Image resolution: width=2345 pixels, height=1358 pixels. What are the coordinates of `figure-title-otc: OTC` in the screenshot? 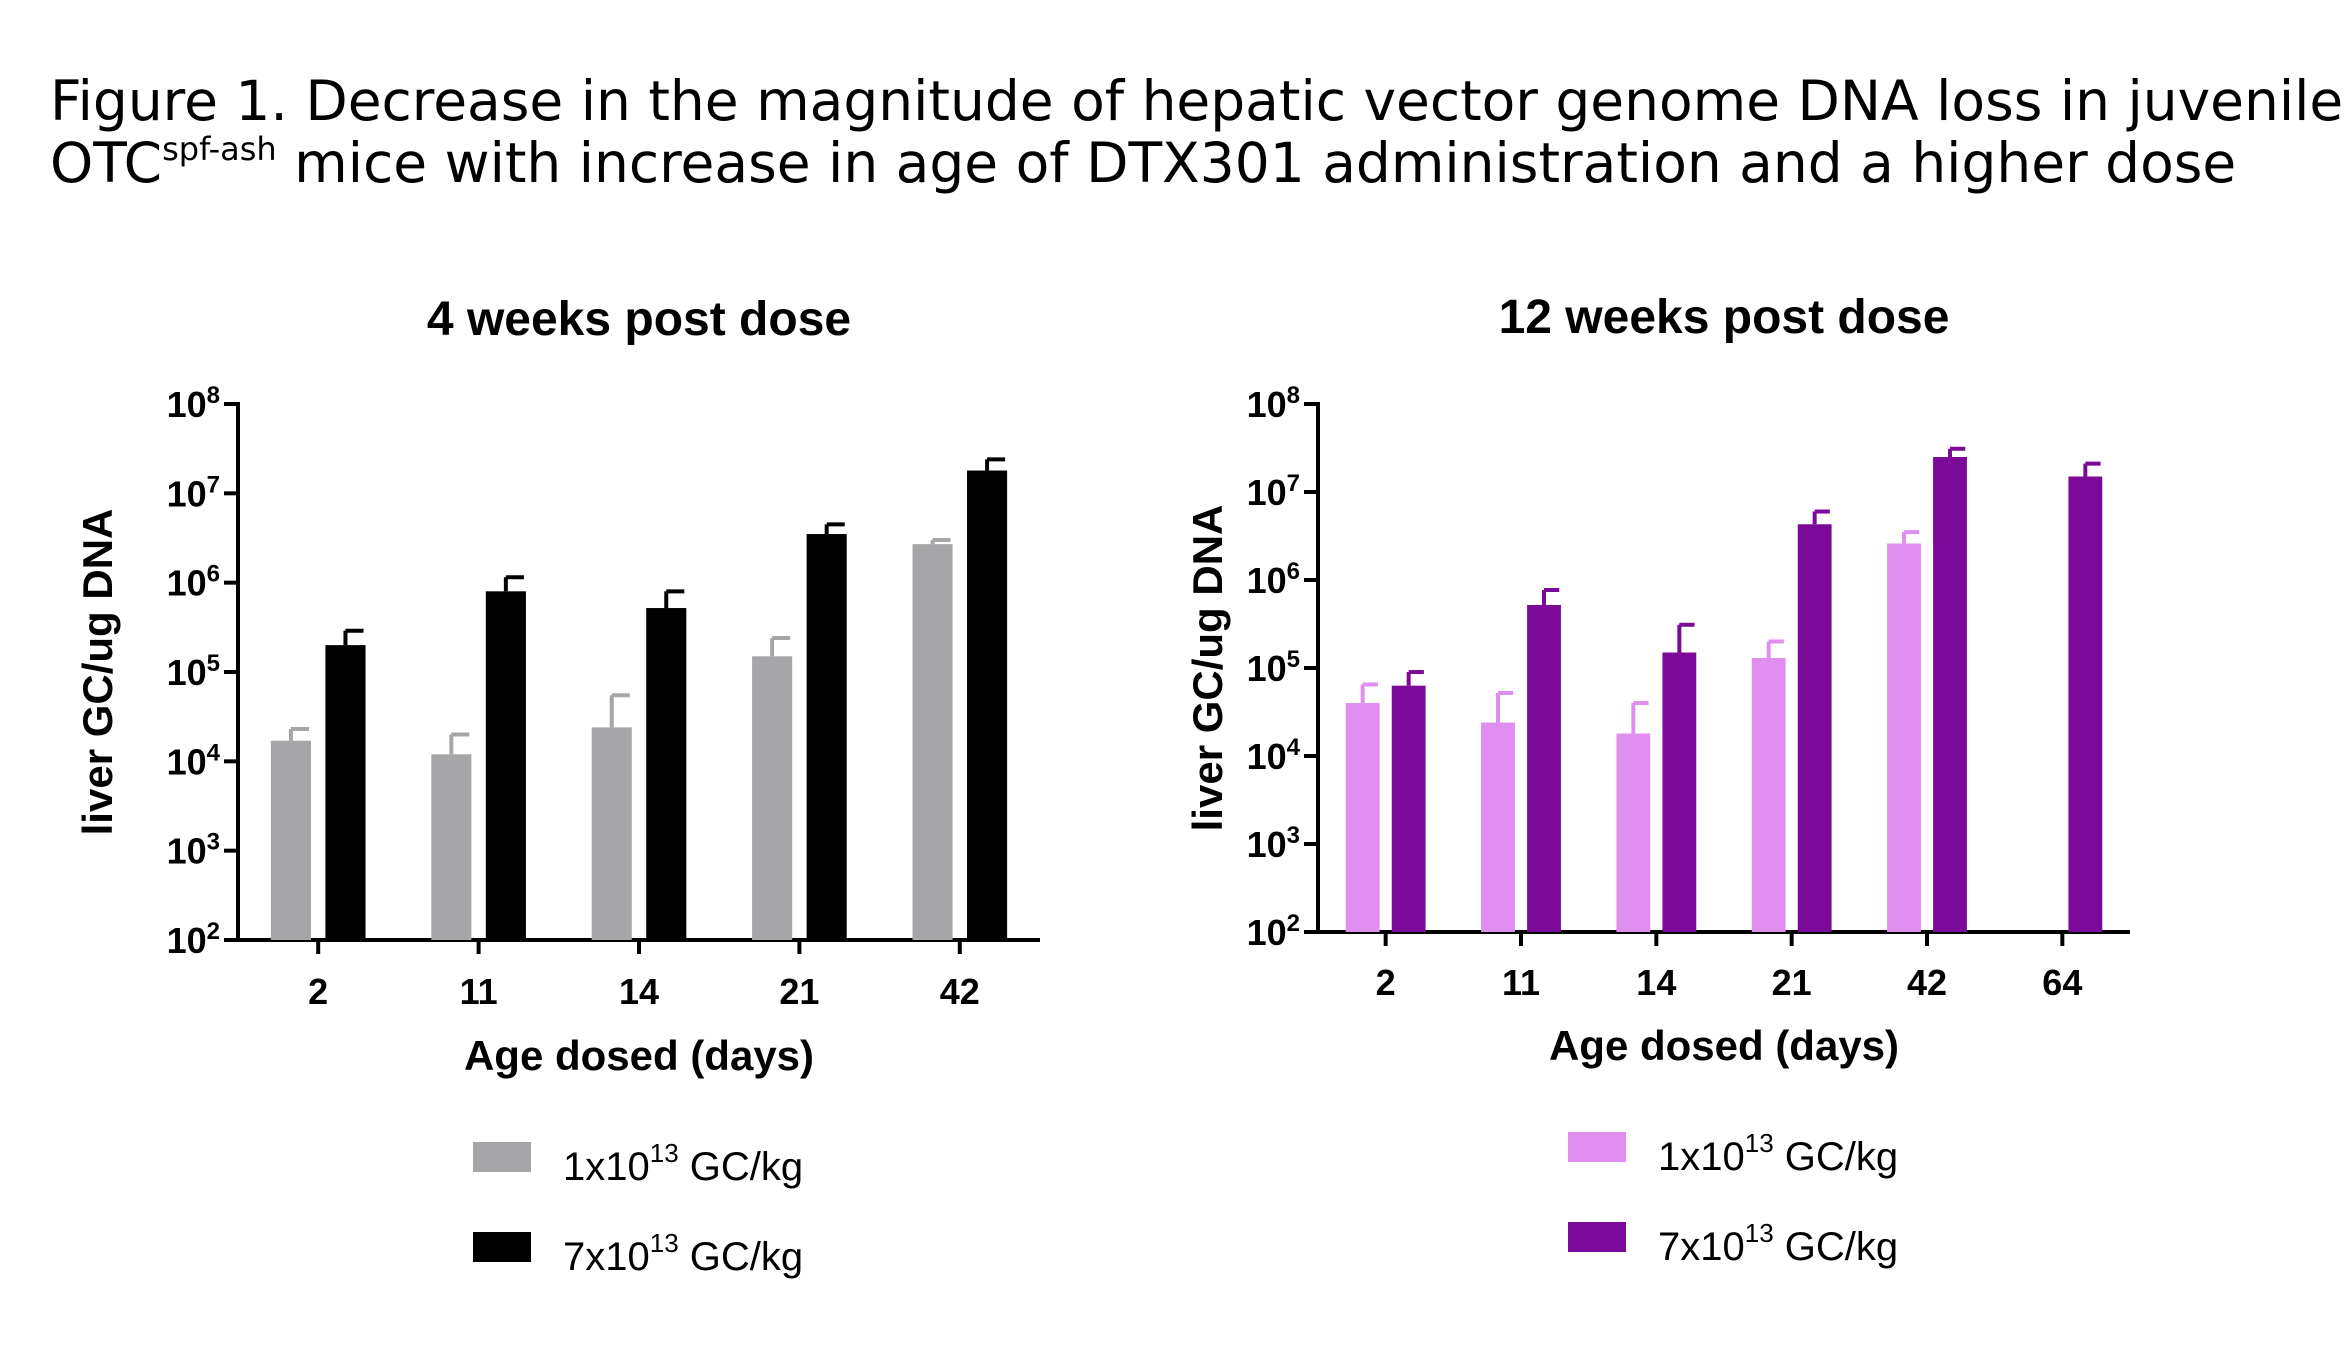 It's located at (106, 163).